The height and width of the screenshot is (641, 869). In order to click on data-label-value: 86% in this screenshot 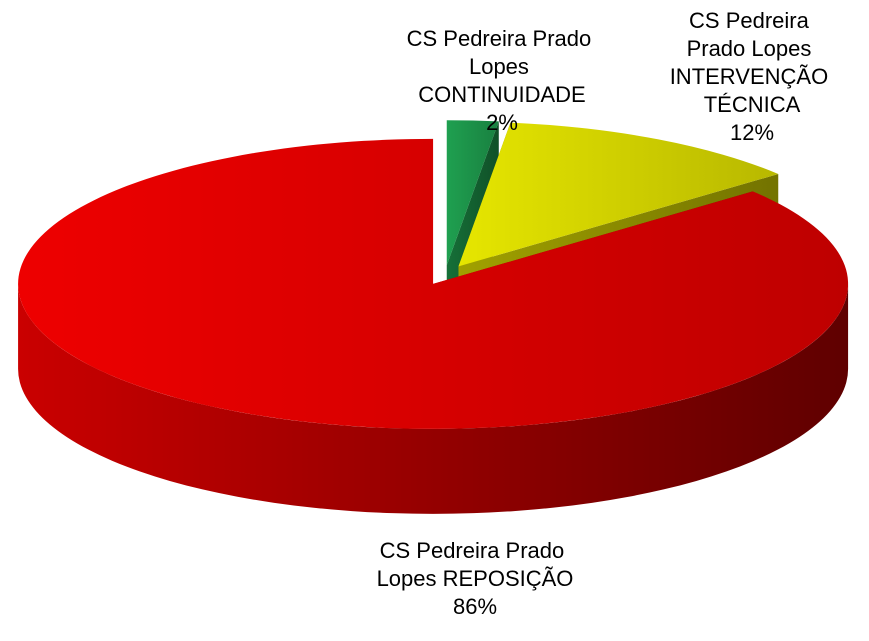, I will do `click(475, 606)`.